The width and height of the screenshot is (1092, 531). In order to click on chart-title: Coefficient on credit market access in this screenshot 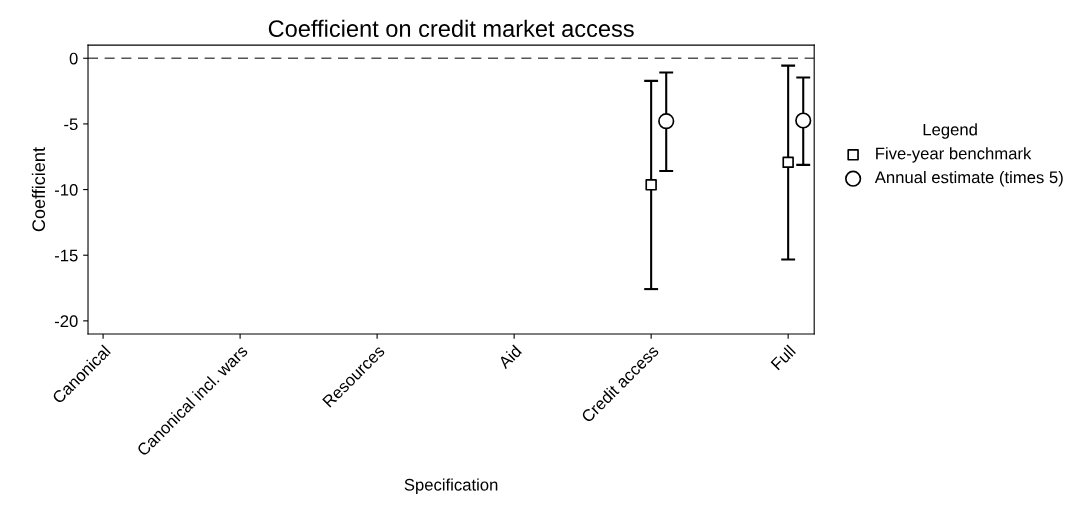, I will do `click(451, 28)`.